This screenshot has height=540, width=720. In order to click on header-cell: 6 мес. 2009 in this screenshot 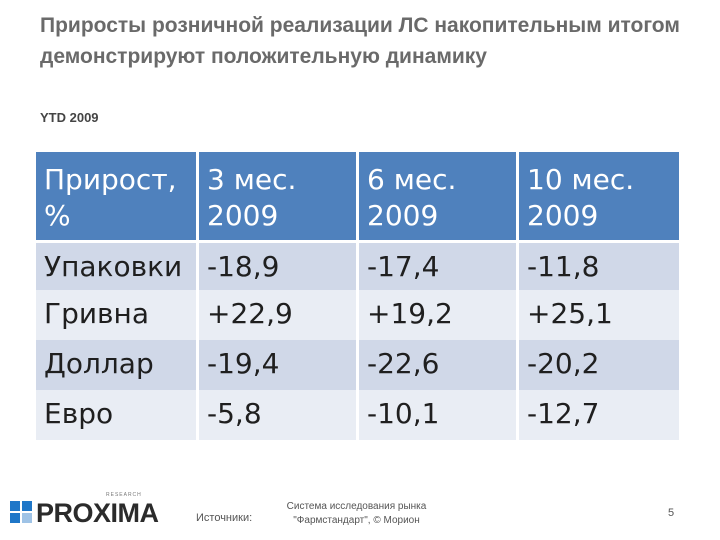, I will do `click(439, 196)`.